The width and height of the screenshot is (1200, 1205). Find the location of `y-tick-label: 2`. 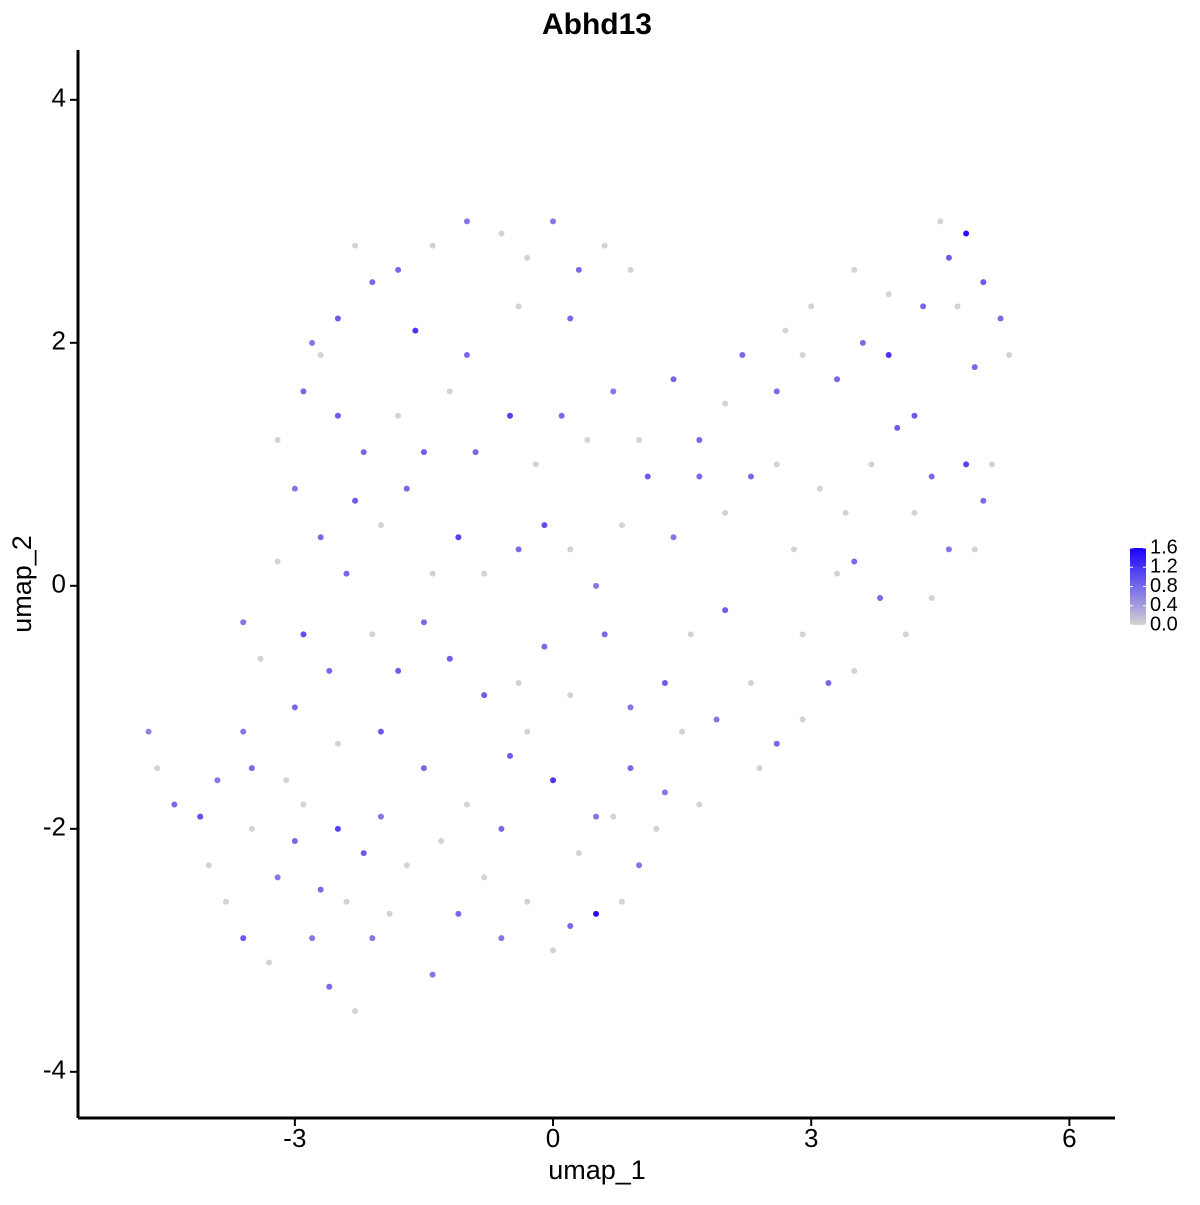

y-tick-label: 2 is located at coordinates (59, 341).